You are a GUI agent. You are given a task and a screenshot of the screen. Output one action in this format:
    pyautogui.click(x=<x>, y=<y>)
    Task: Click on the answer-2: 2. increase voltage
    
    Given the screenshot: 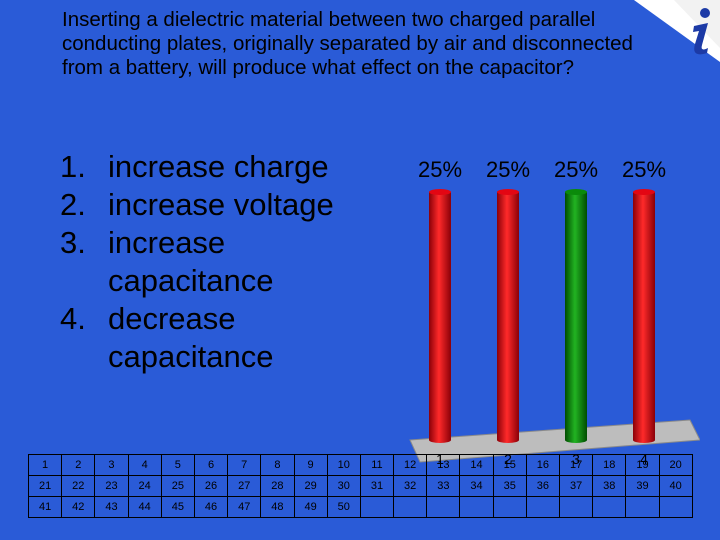 What is the action you would take?
    pyautogui.click(x=211, y=205)
    